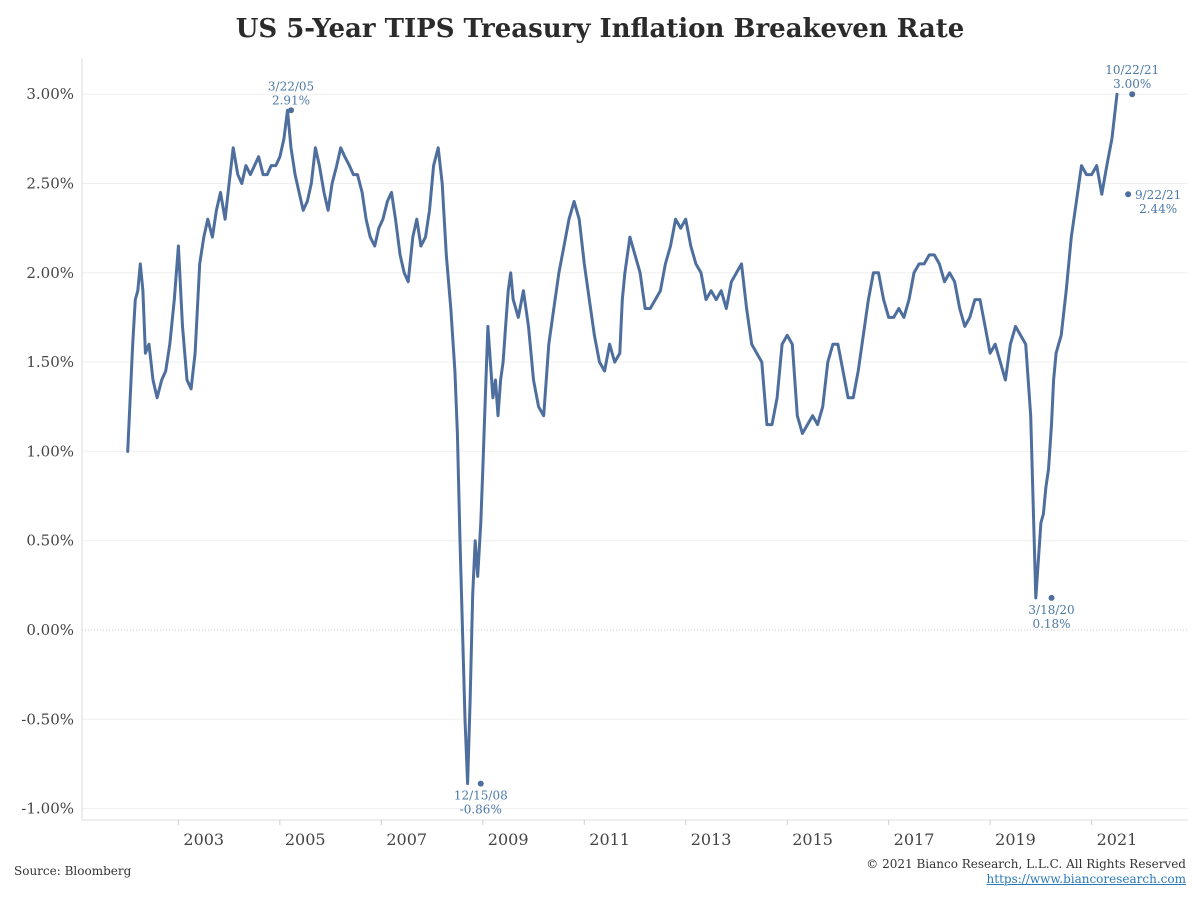 The image size is (1200, 900). Describe the element at coordinates (47, 719) in the screenshot. I see `y-tick-label: -0.50%` at that location.